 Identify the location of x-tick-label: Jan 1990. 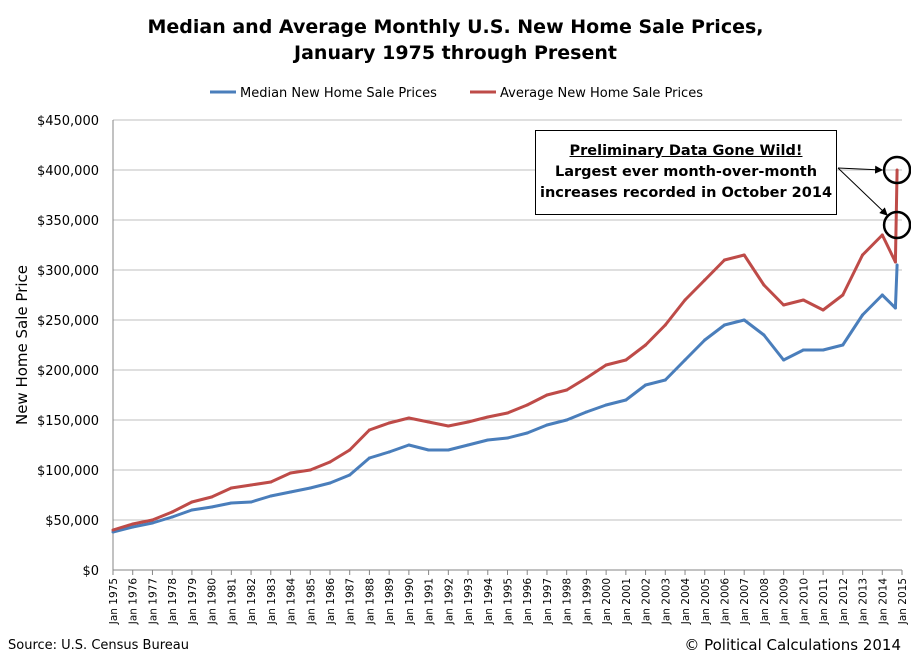
(410, 601).